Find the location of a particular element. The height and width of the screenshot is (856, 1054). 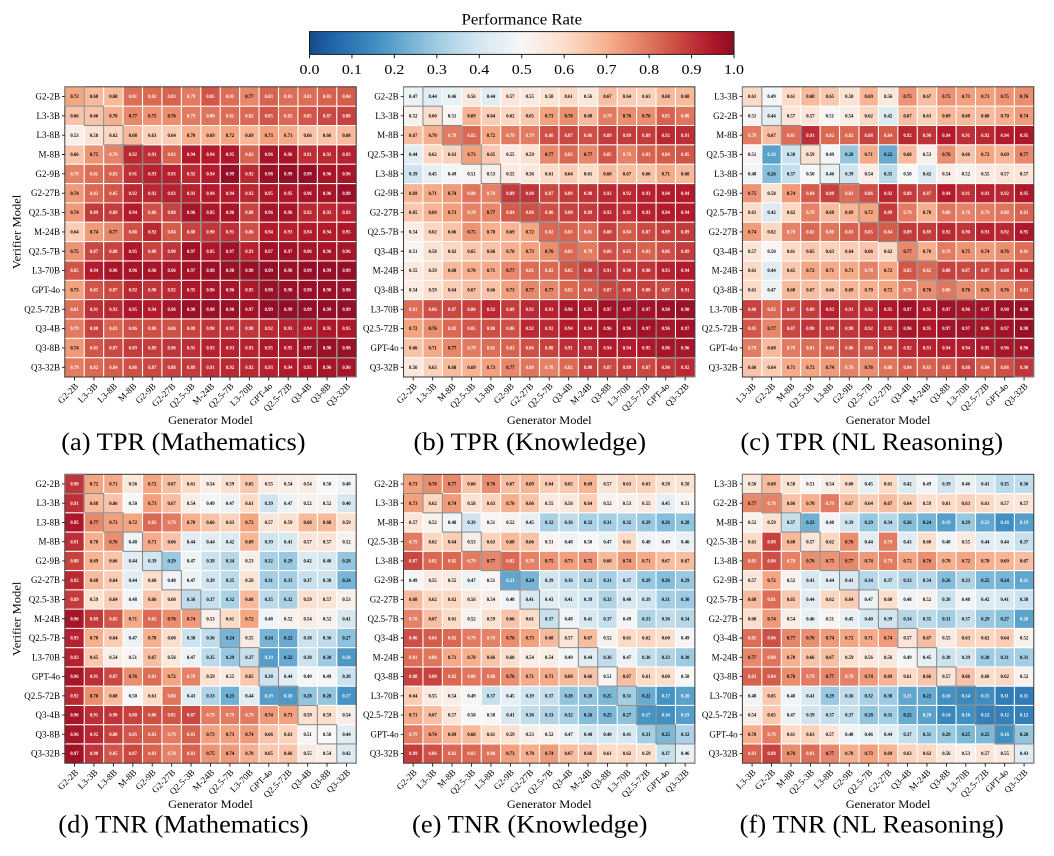

svg-text: 0.28 is located at coordinates (327, 696).